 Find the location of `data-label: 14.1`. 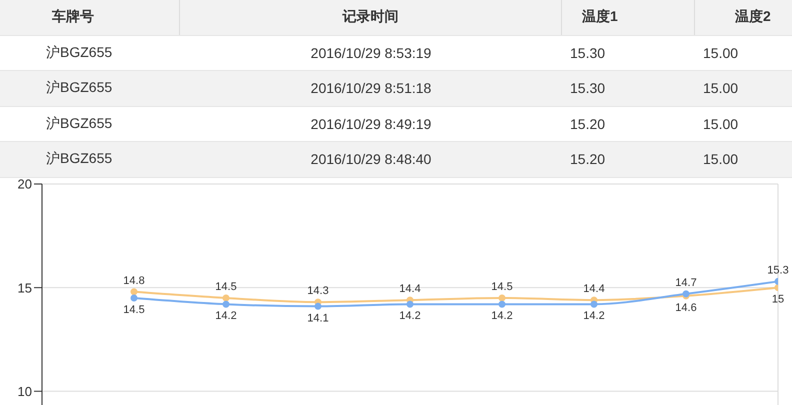

data-label: 14.1 is located at coordinates (318, 318).